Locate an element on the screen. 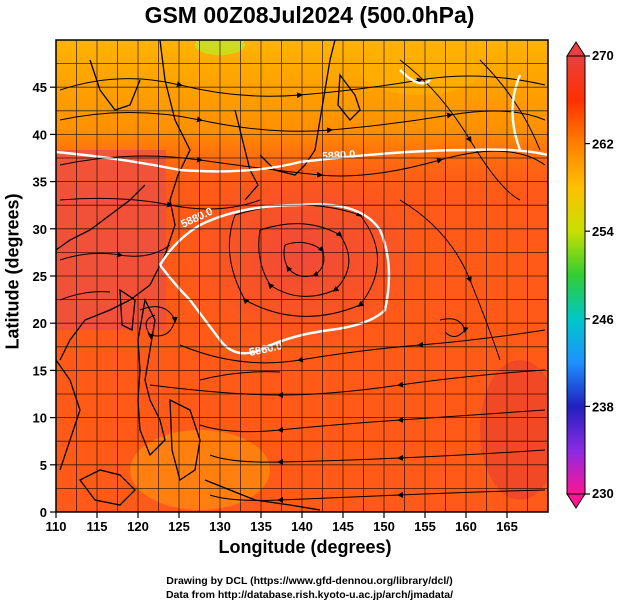 The height and width of the screenshot is (605, 619). x-tick-label: 155 is located at coordinates (425, 526).